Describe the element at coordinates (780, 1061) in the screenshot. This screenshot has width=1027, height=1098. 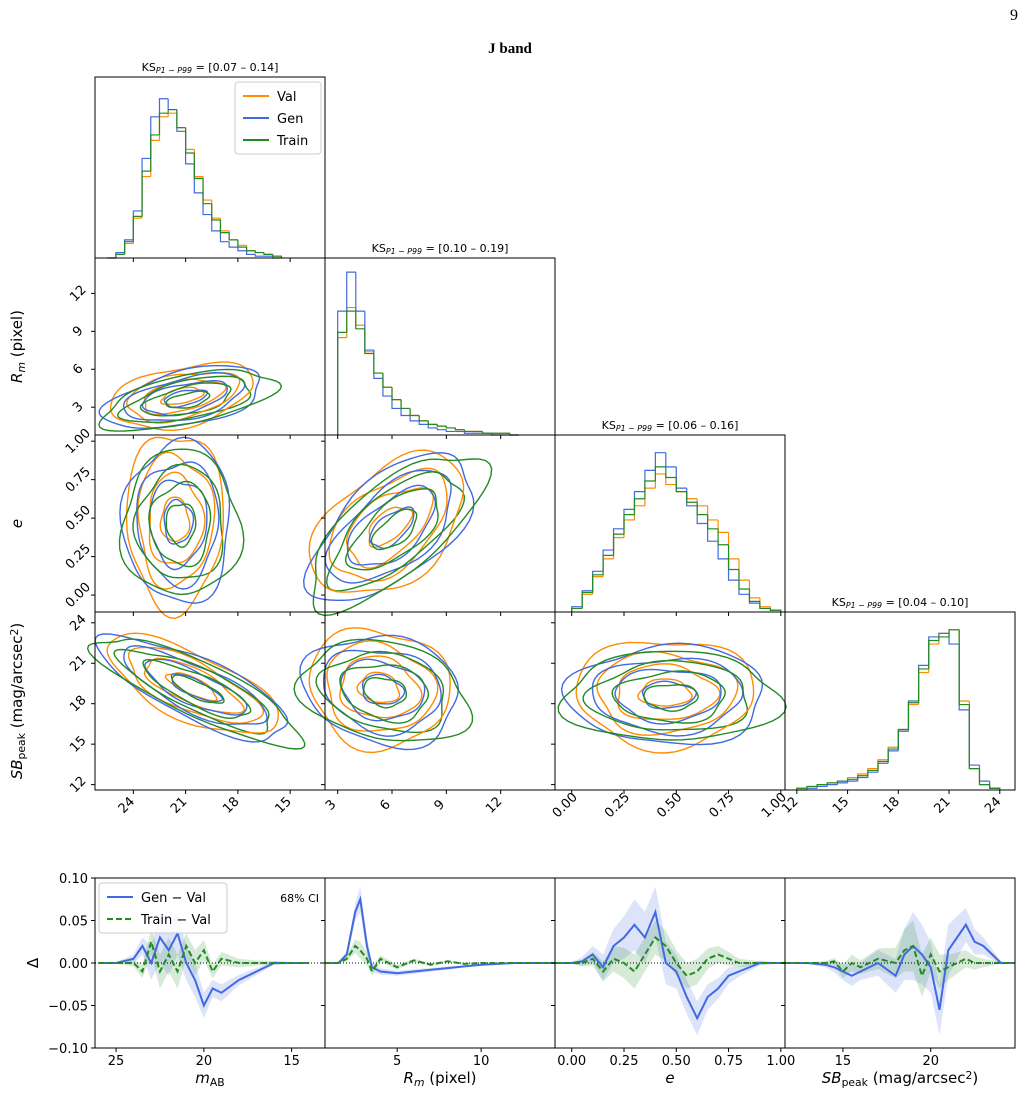
I see `x-tick-label: 1.00` at that location.